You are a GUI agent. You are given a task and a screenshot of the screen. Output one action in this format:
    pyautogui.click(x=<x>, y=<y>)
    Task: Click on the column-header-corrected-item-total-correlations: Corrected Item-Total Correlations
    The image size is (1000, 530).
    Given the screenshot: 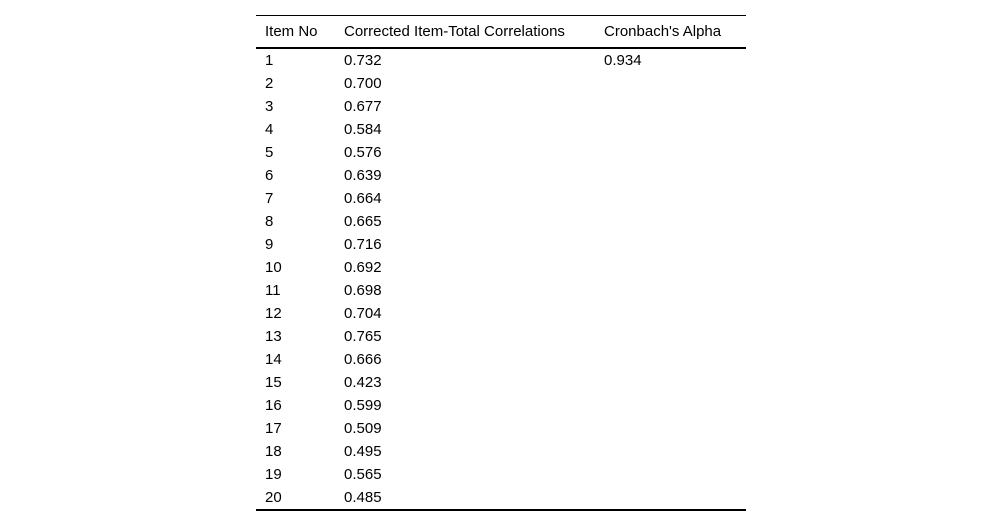 What is the action you would take?
    pyautogui.click(x=454, y=31)
    